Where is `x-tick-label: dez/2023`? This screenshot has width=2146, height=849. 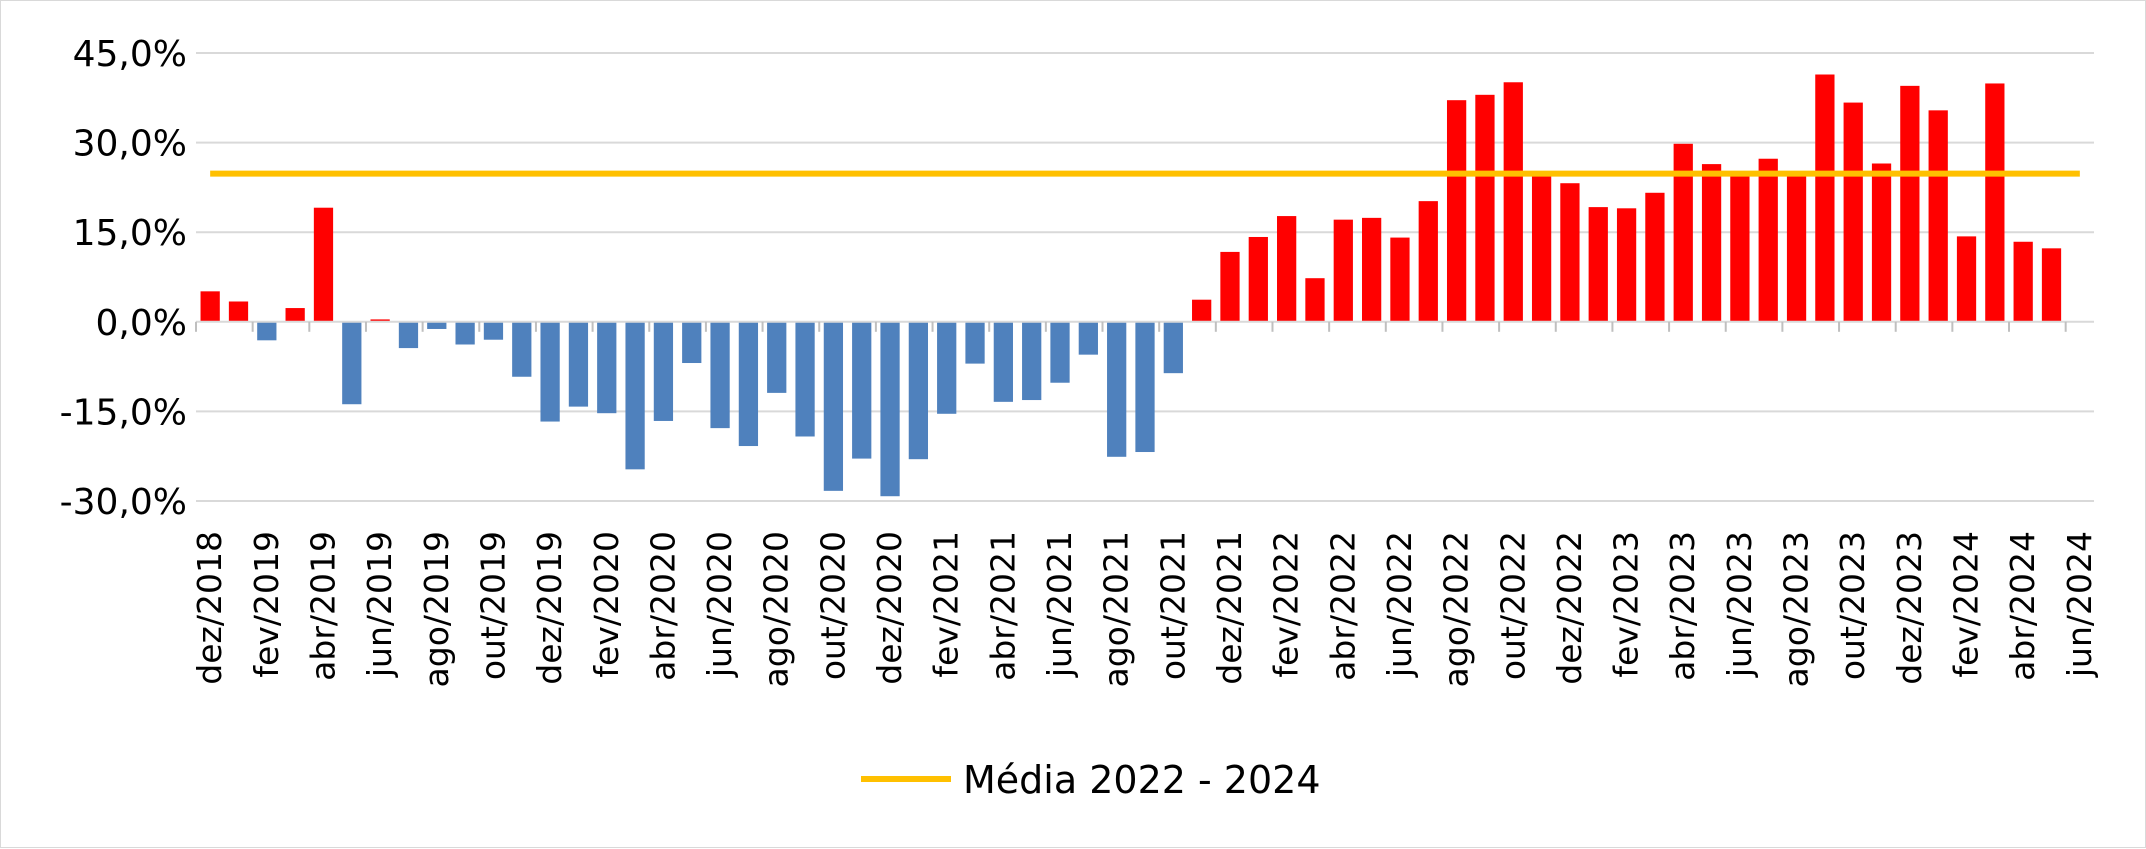
x-tick-label: dez/2023 is located at coordinates (1909, 608).